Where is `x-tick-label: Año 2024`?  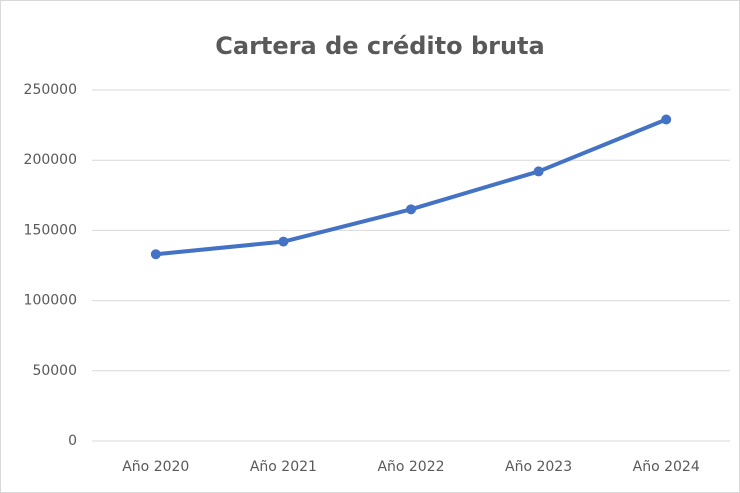
x-tick-label: Año 2024 is located at coordinates (666, 467).